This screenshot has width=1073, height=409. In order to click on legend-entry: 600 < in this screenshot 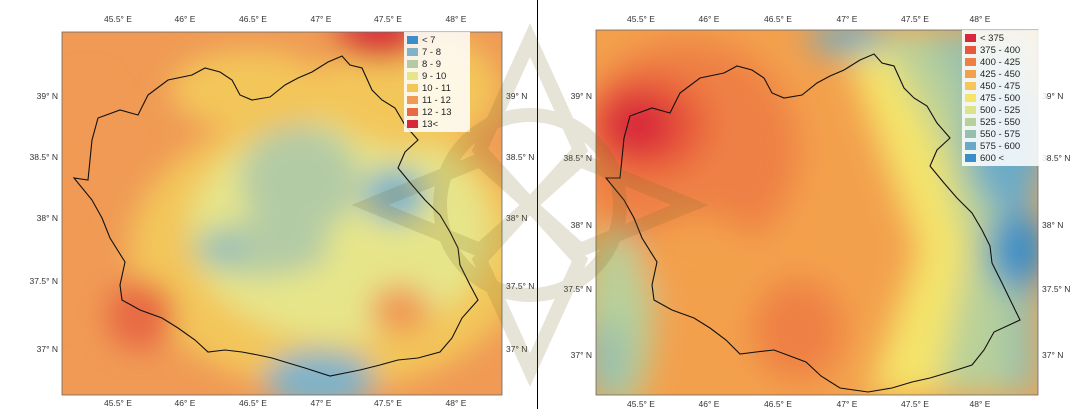, I will do `click(1004, 158)`.